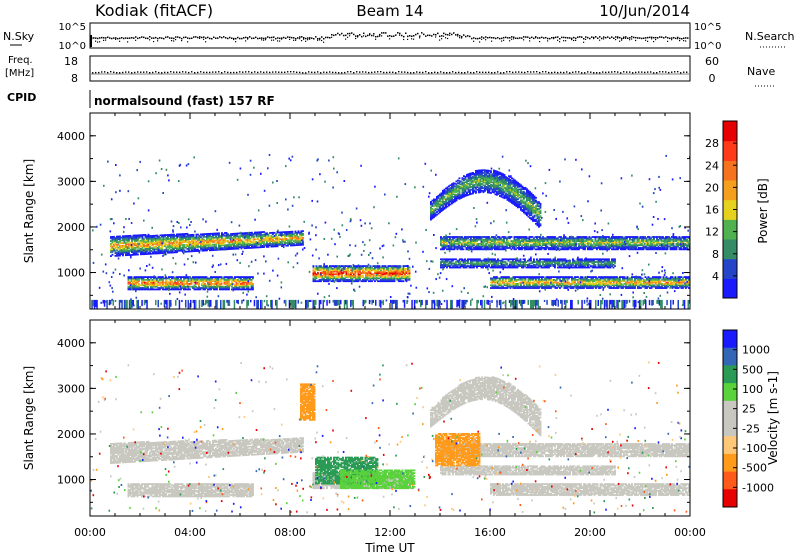  What do you see at coordinates (712, 78) in the screenshot?
I see `nave-bottom-tick: 0` at bounding box center [712, 78].